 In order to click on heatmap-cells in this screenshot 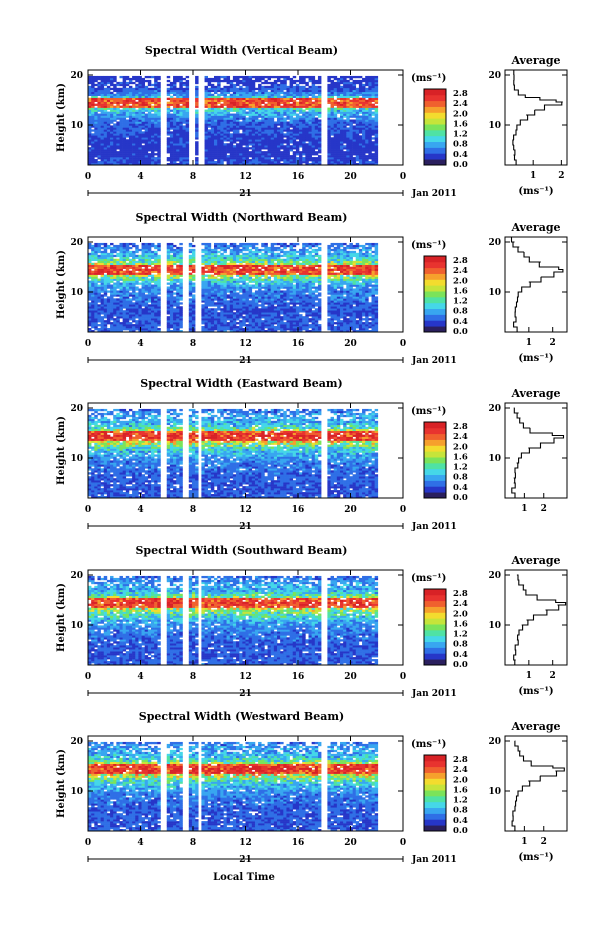, I will do `click(233, 120)`.